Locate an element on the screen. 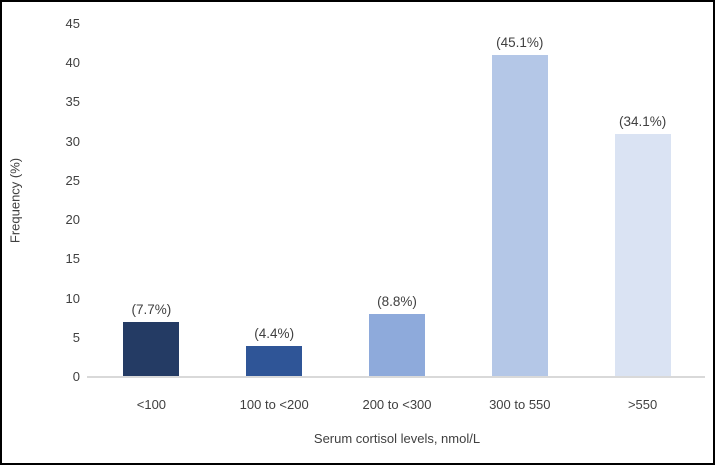 This screenshot has width=715, height=465. bar-200 to <300 is located at coordinates (397, 345).